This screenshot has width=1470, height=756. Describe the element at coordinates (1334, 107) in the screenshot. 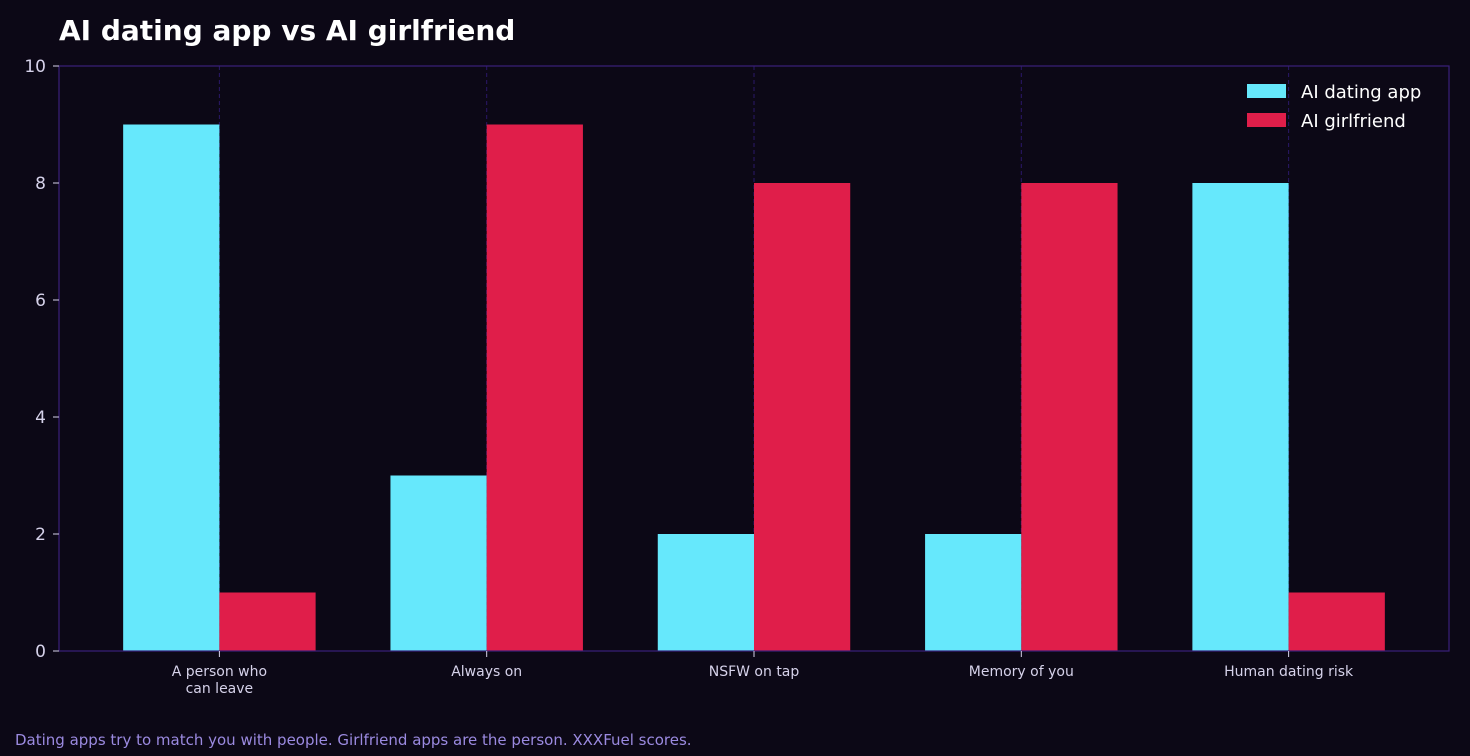

I see `legend: AI dating app AI girlfriend` at that location.